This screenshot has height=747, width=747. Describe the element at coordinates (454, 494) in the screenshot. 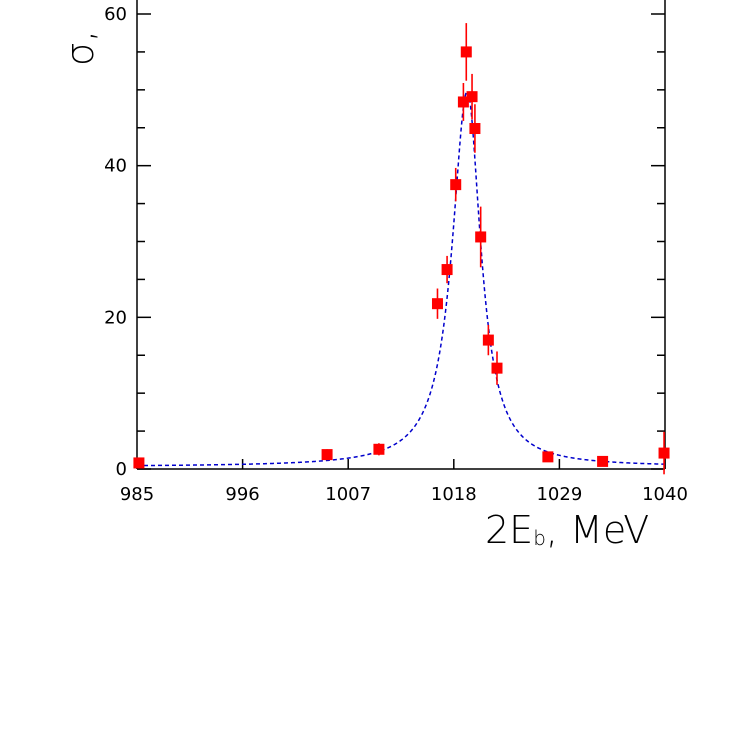

I see `x-tick-label-3: 1018` at that location.